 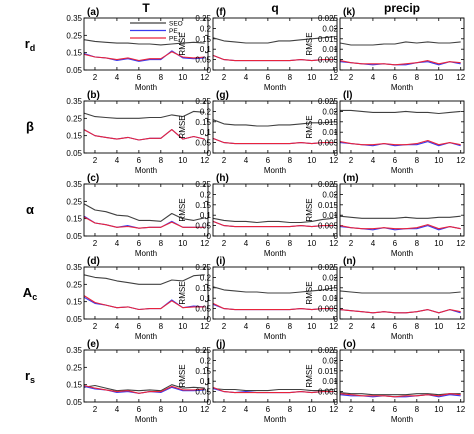 I want to click on y-tick-label: 0.005, so click(x=328, y=60).